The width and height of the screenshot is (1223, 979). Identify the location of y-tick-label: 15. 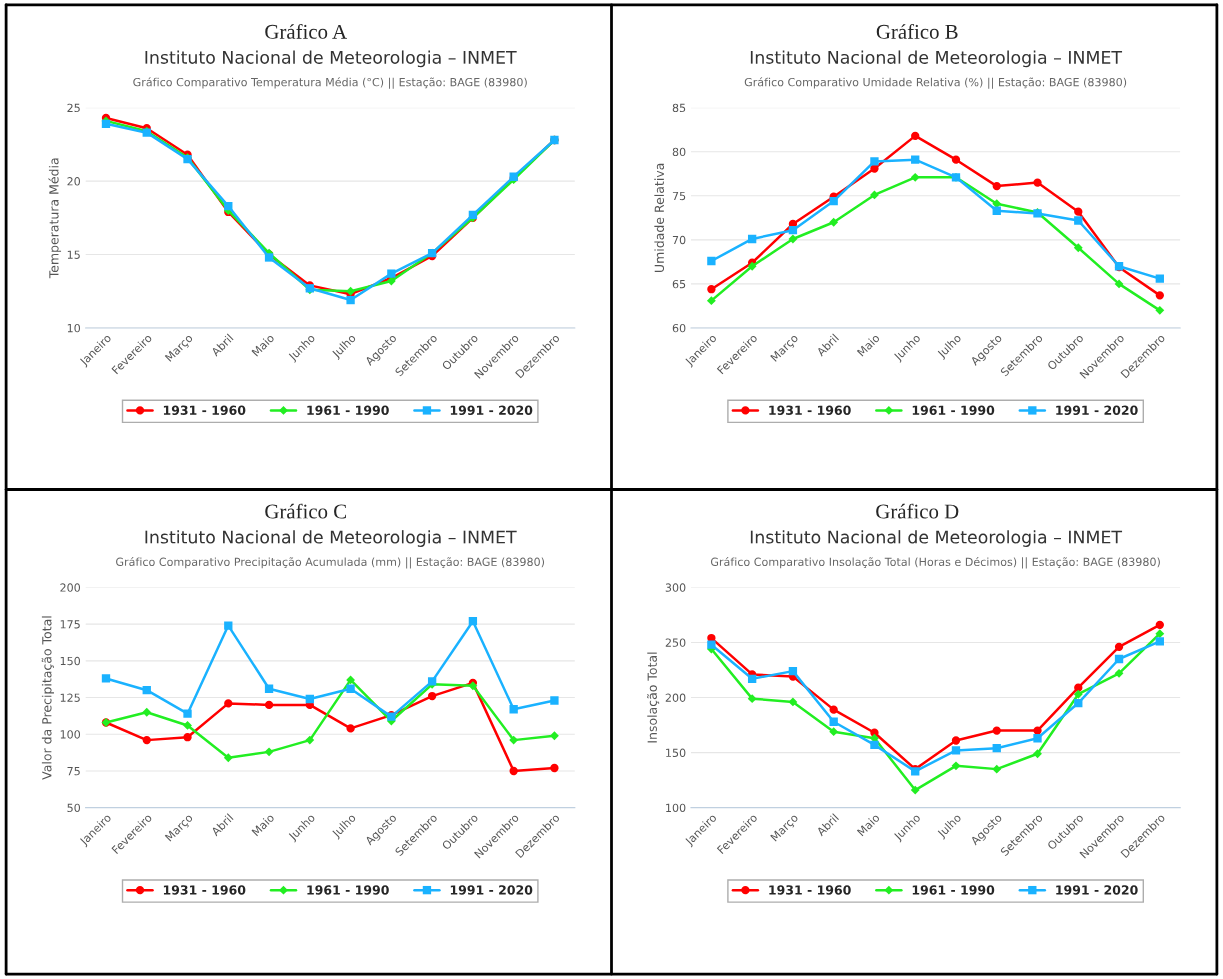
(73, 254).